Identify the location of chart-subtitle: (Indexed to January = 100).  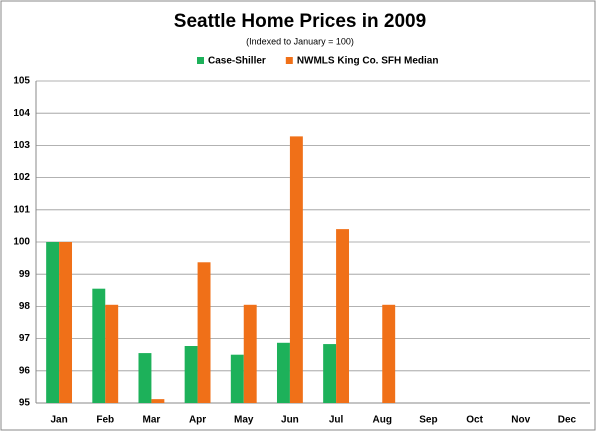
(300, 41).